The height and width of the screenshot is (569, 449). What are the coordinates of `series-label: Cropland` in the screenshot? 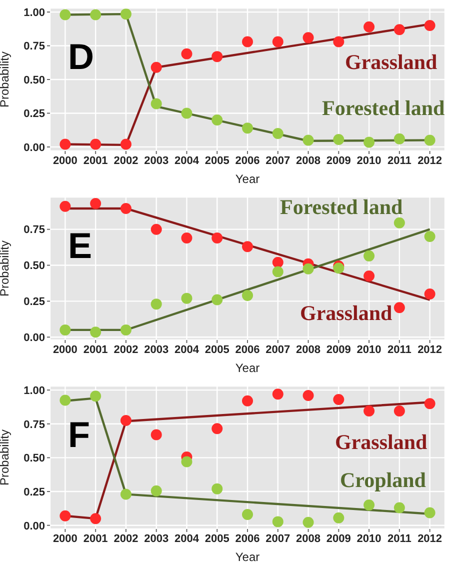 It's located at (383, 480).